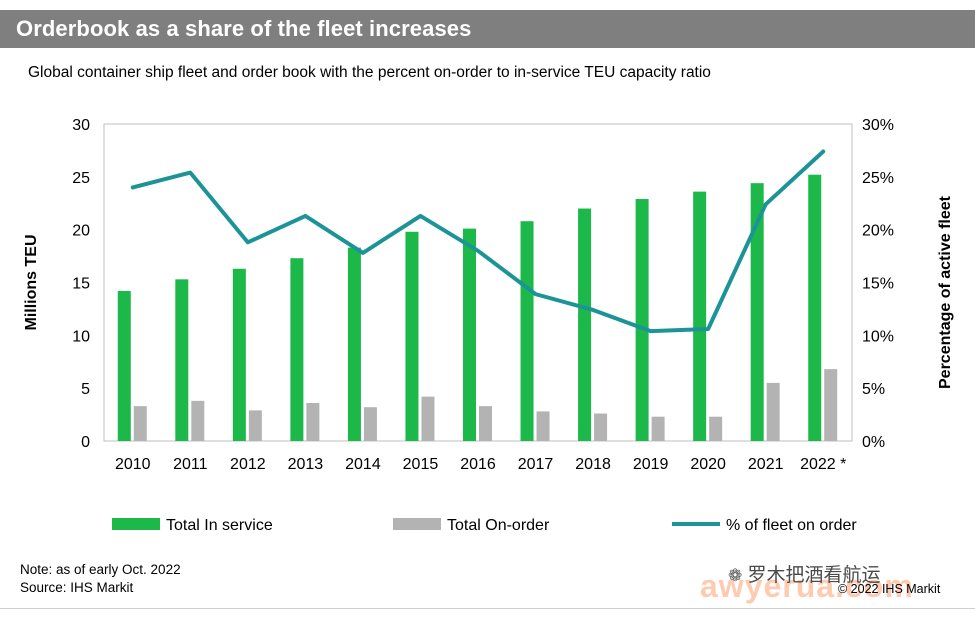 Image resolution: width=975 pixels, height=617 pixels. What do you see at coordinates (81, 125) in the screenshot?
I see `y-tick-label: 30` at bounding box center [81, 125].